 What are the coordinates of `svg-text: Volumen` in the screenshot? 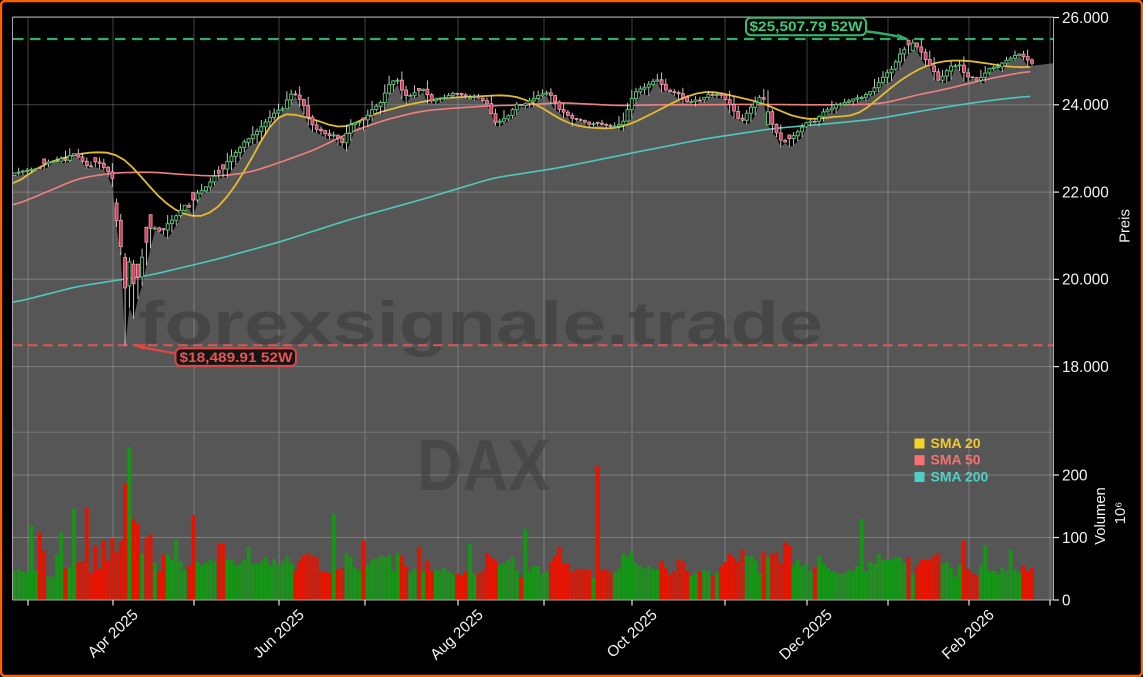 It's located at (1101, 516).